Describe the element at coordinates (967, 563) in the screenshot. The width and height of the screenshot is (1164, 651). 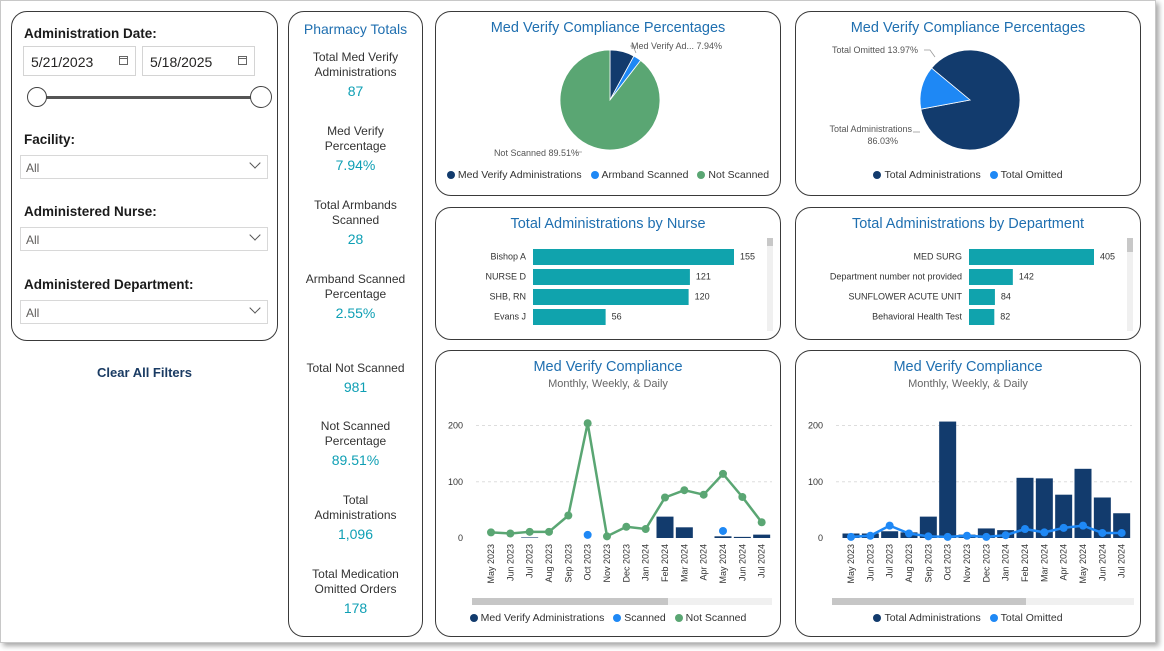
I see `x-tick-label: Nov 2023` at that location.